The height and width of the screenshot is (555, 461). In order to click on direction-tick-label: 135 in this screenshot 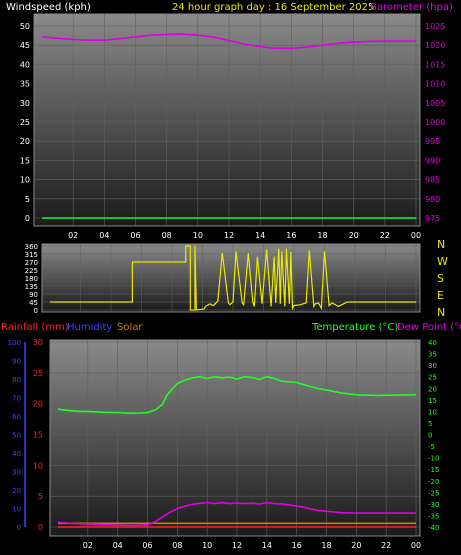, I will do `click(31, 287)`.